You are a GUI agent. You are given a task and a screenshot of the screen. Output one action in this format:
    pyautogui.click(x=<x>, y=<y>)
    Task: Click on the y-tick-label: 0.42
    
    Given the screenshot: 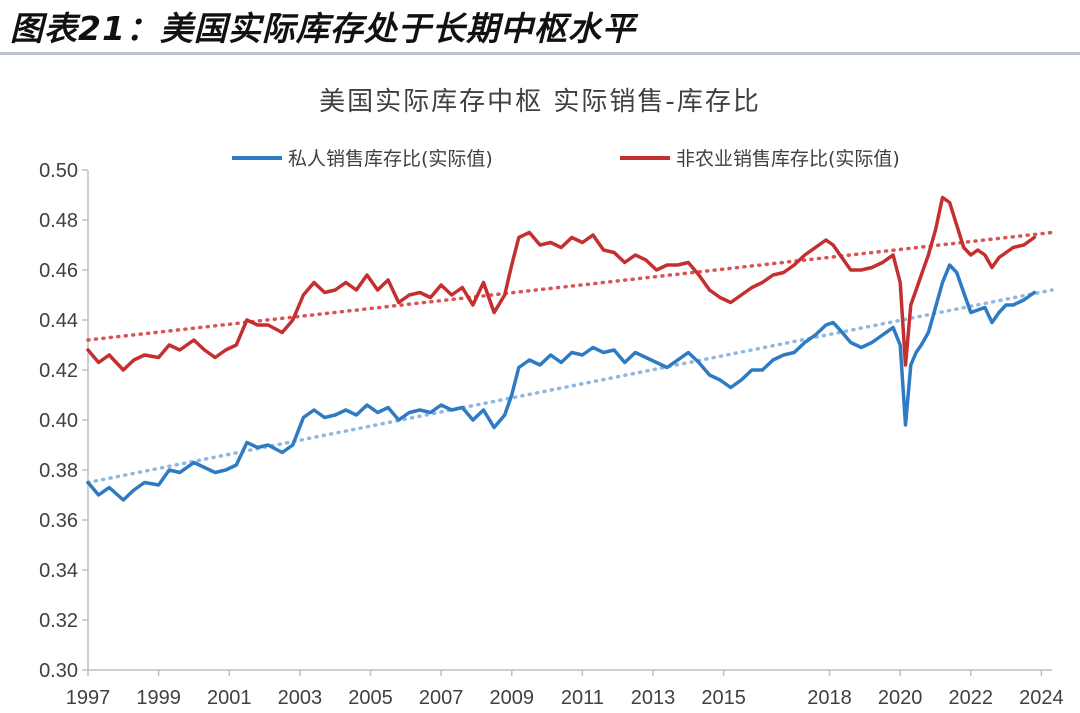 What is the action you would take?
    pyautogui.click(x=58, y=371)
    